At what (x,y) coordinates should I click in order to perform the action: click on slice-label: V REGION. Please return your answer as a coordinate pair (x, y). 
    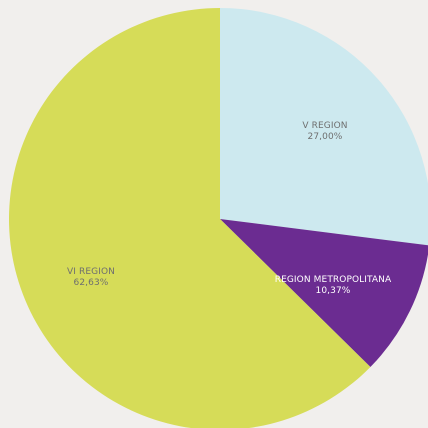
    Looking at the image, I should click on (324, 126).